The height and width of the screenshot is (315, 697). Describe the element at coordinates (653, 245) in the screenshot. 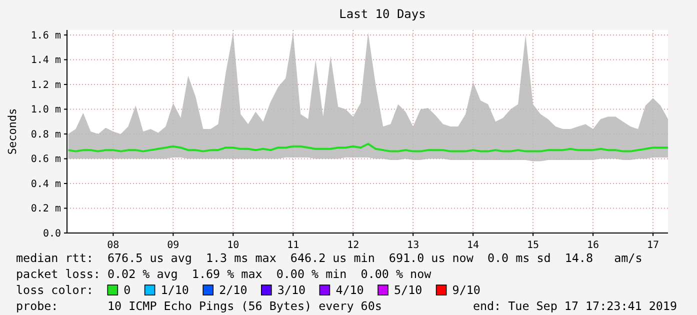

I see `x-tick-label: 17` at that location.